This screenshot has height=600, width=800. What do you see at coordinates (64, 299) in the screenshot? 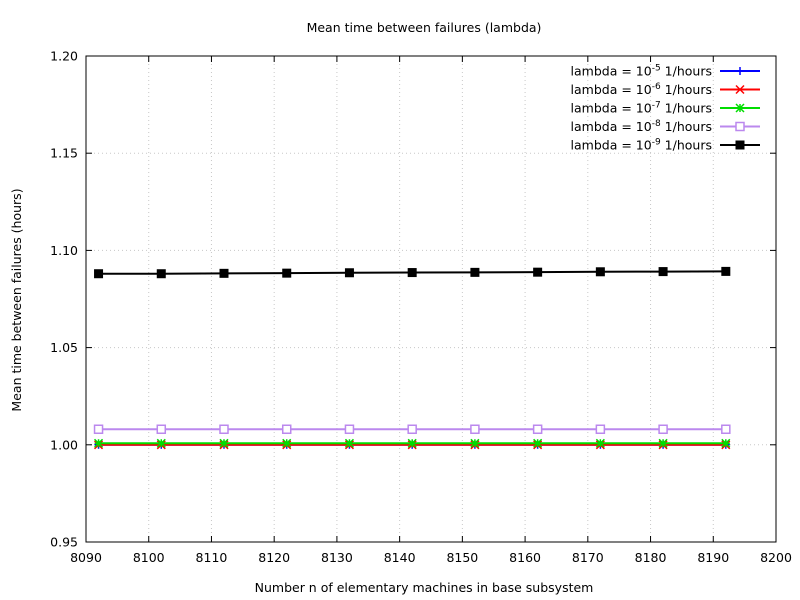
I see `y-tick-labels: 0.95 1.00 1.05 1.10 1.15 1.20` at bounding box center [64, 299].